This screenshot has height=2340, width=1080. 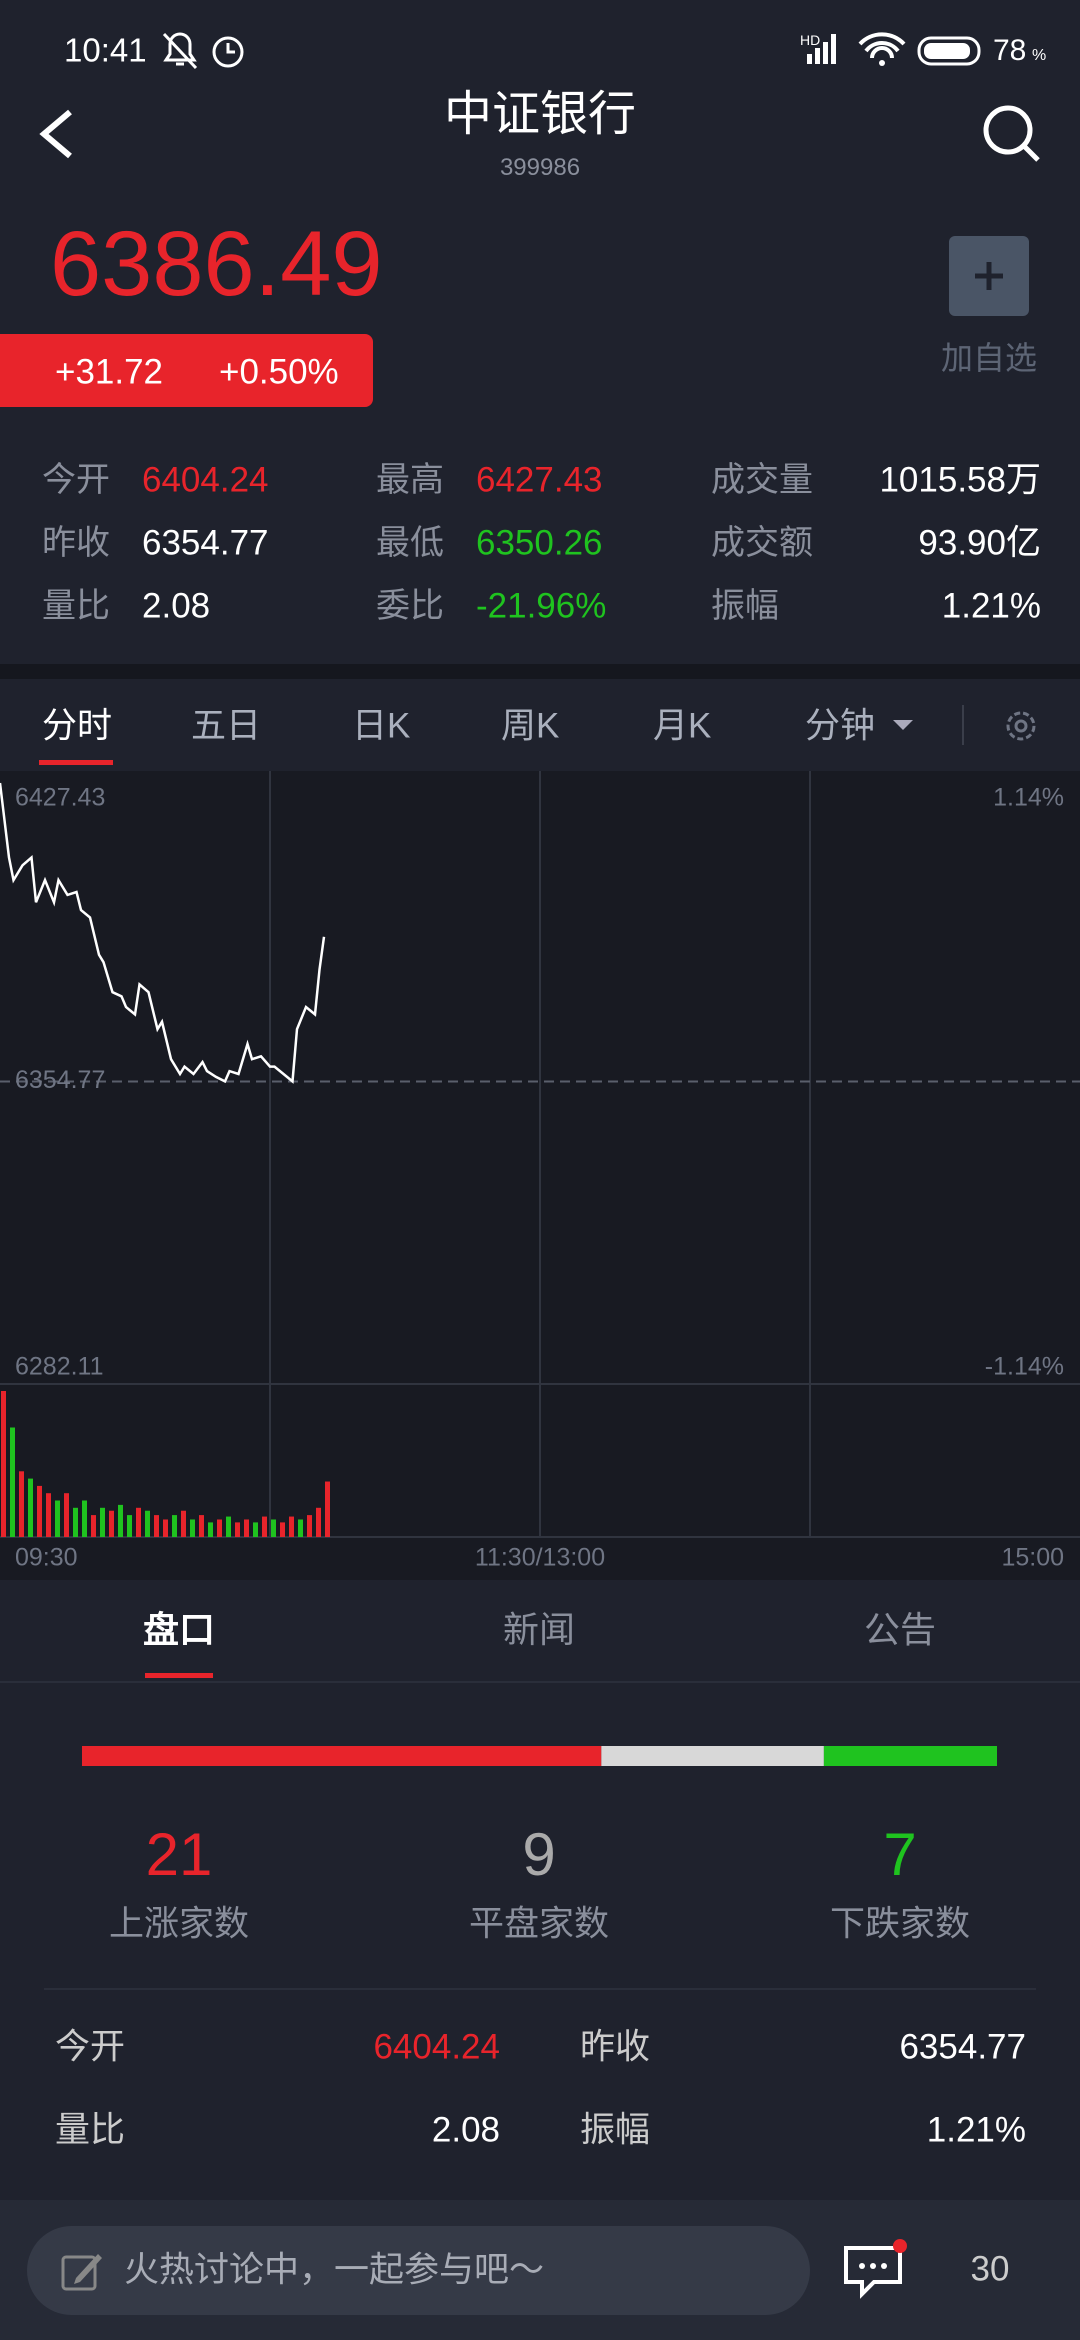 What do you see at coordinates (109, 372) in the screenshot?
I see `change: +31.72` at bounding box center [109, 372].